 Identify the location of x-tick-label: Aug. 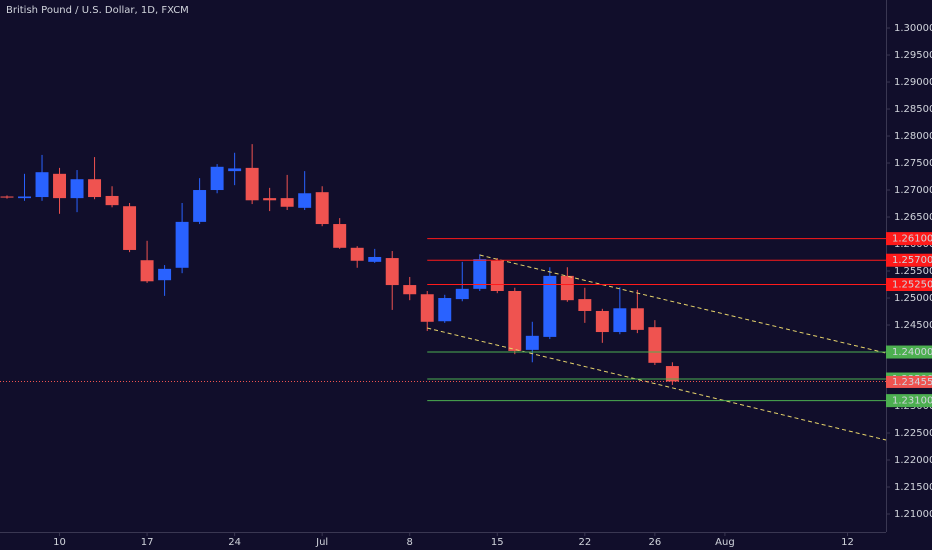
(725, 542).